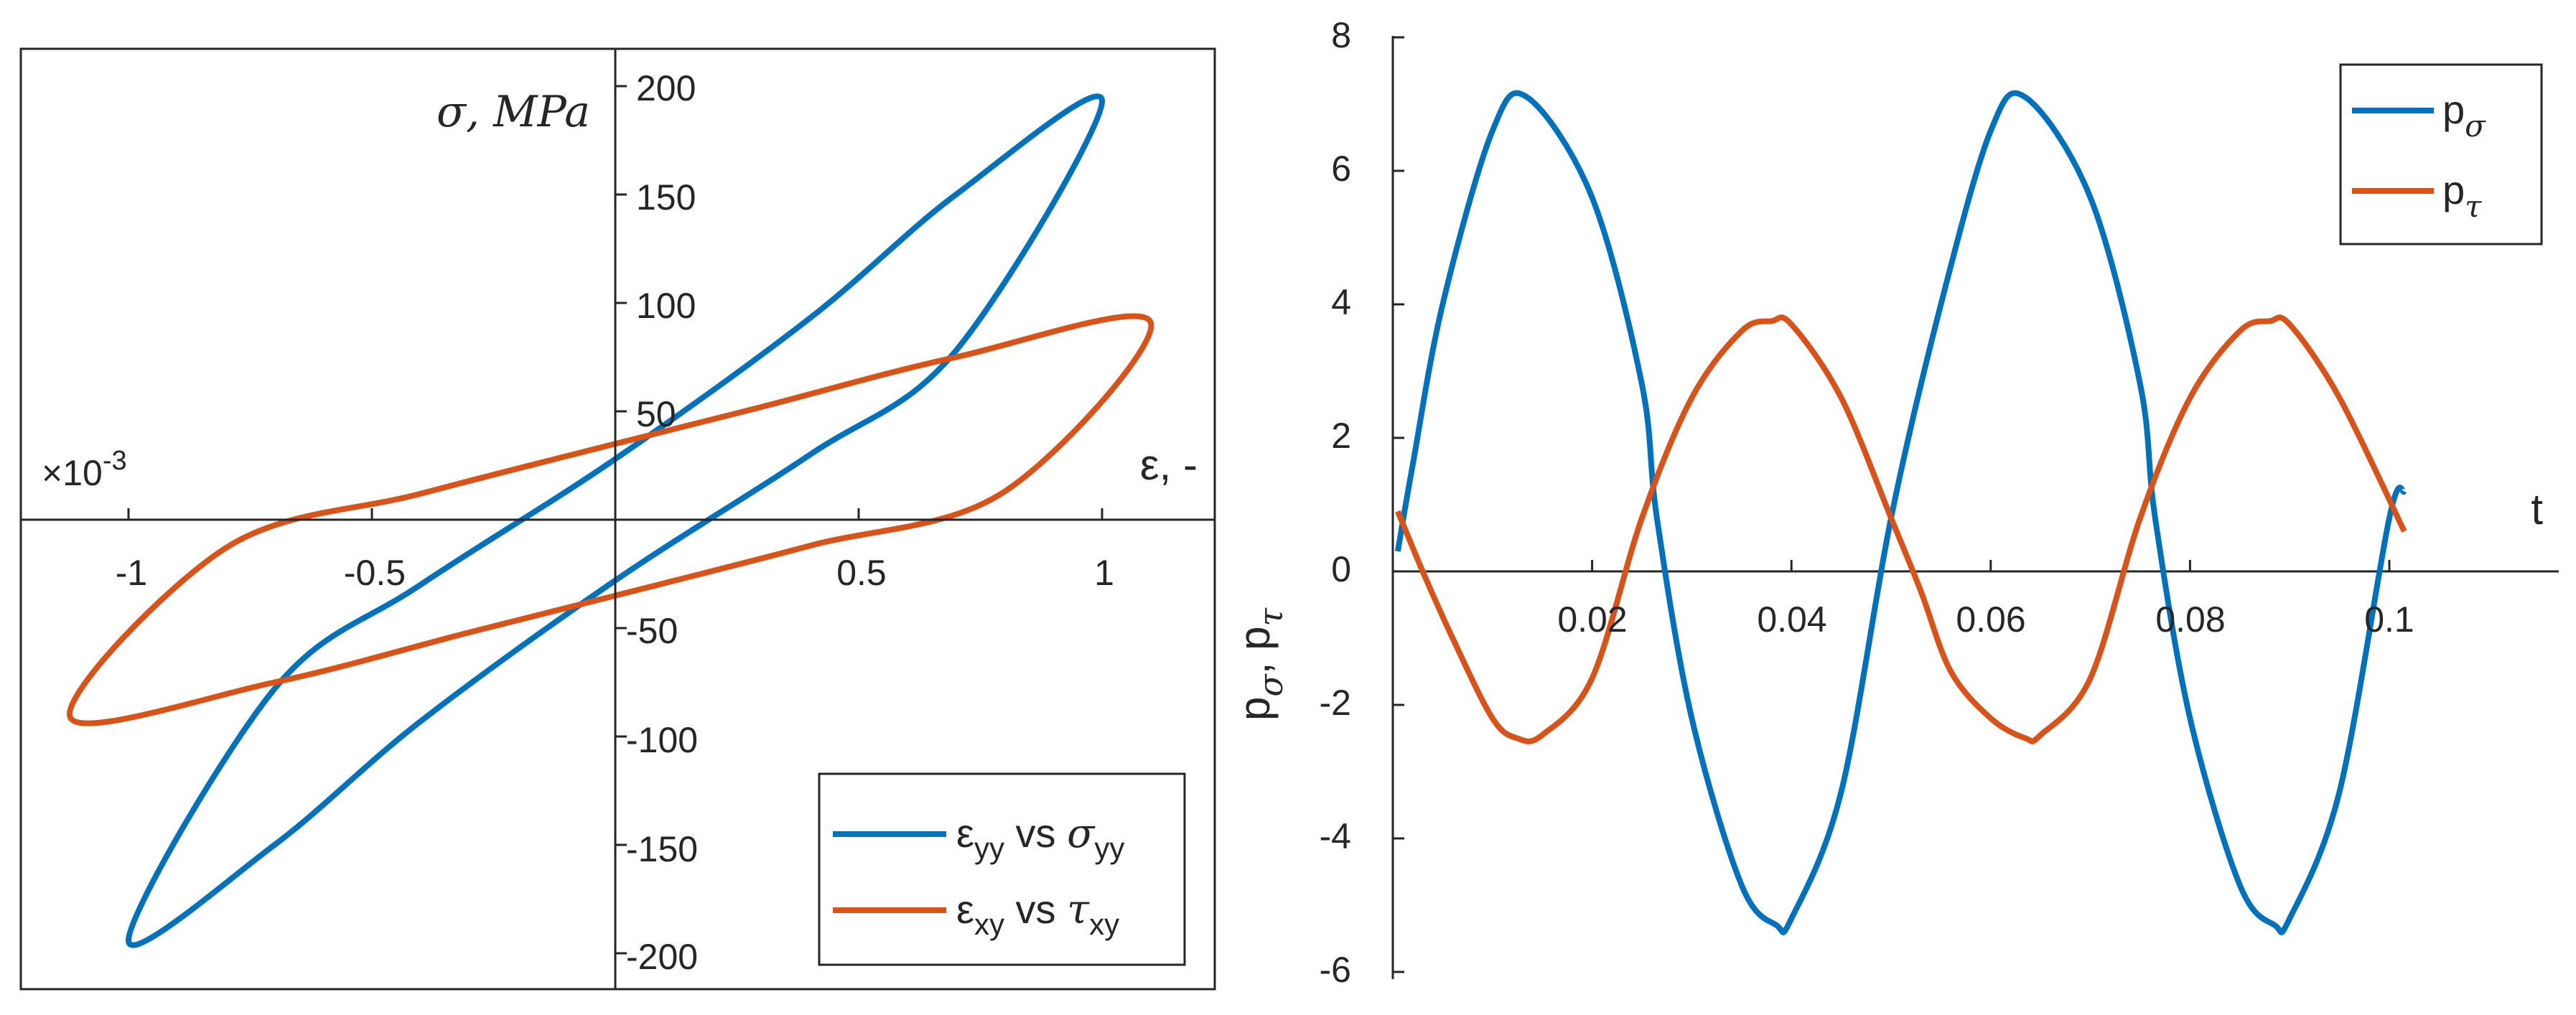 Image resolution: width=2576 pixels, height=1015 pixels. I want to click on hysteresis-legend: εyy vs σyy εxy vs τxy, so click(1002, 869).